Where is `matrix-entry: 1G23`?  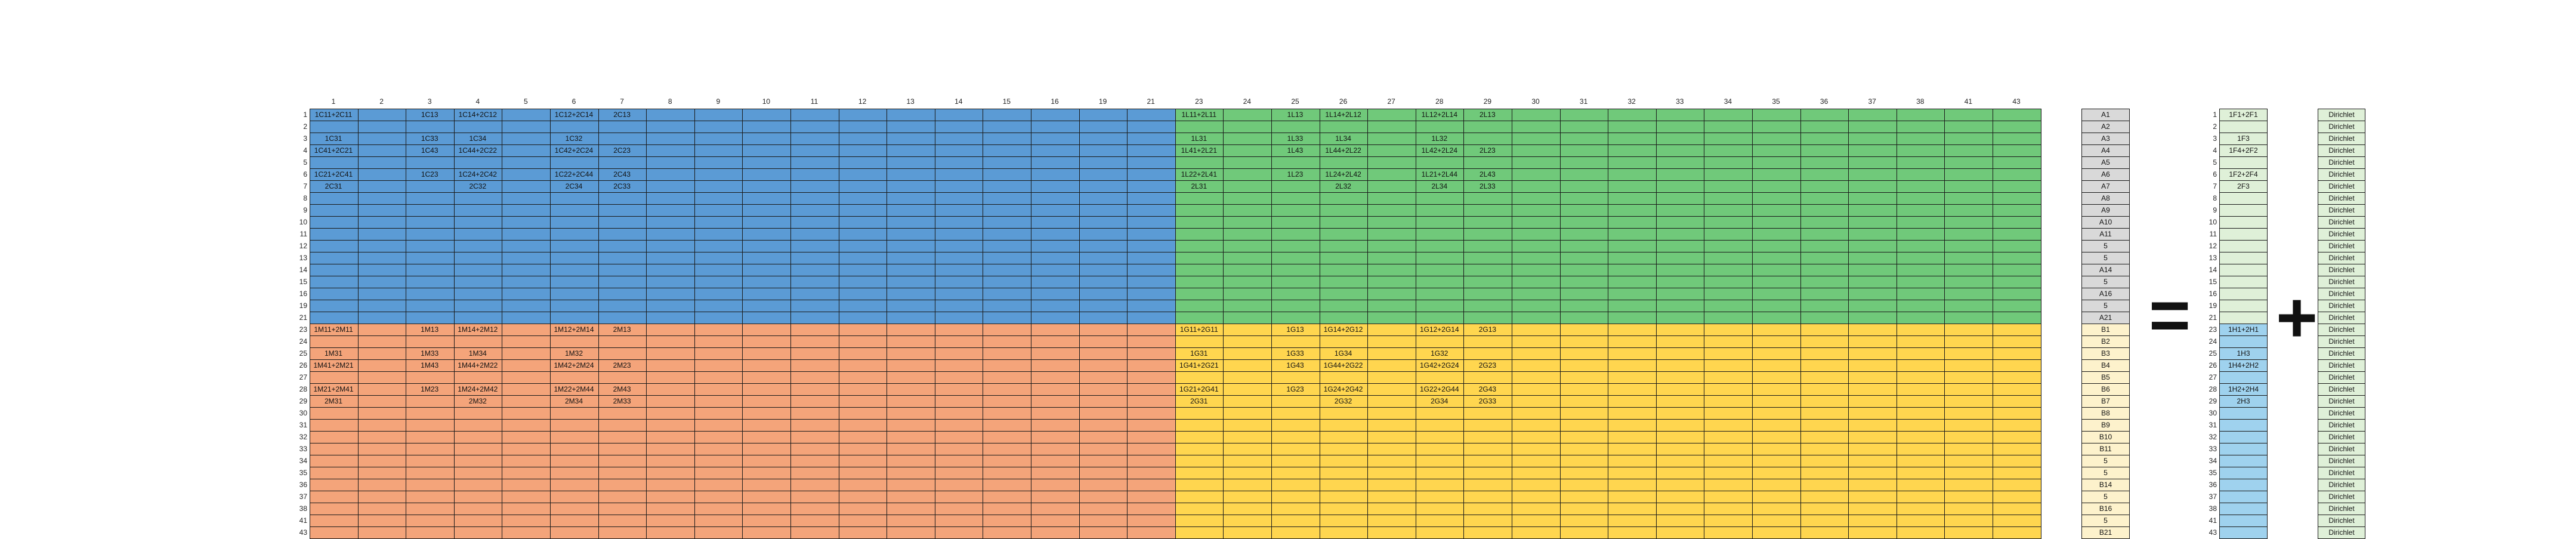
matrix-entry: 1G23 is located at coordinates (1295, 389).